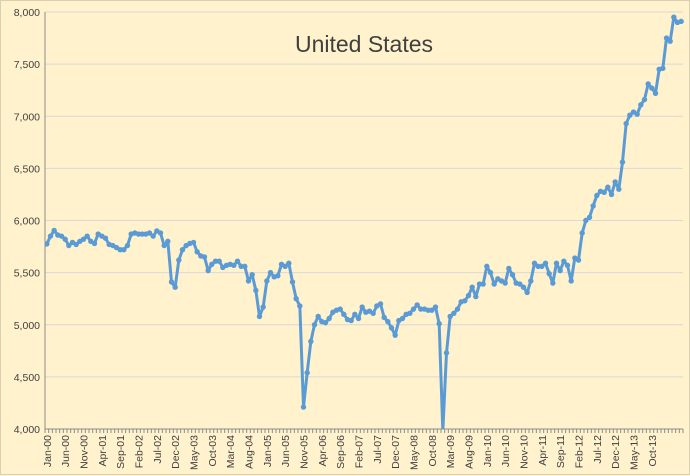  Describe the element at coordinates (176, 452) in the screenshot. I see `x-tick-label: Dec-02` at that location.